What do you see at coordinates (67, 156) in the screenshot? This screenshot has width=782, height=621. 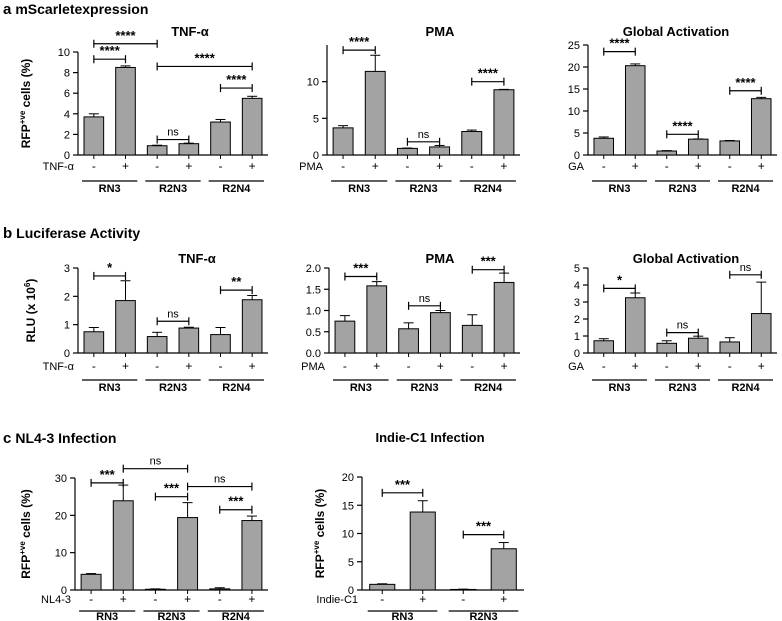 I see `chart-a1-y-tick-label: 0` at bounding box center [67, 156].